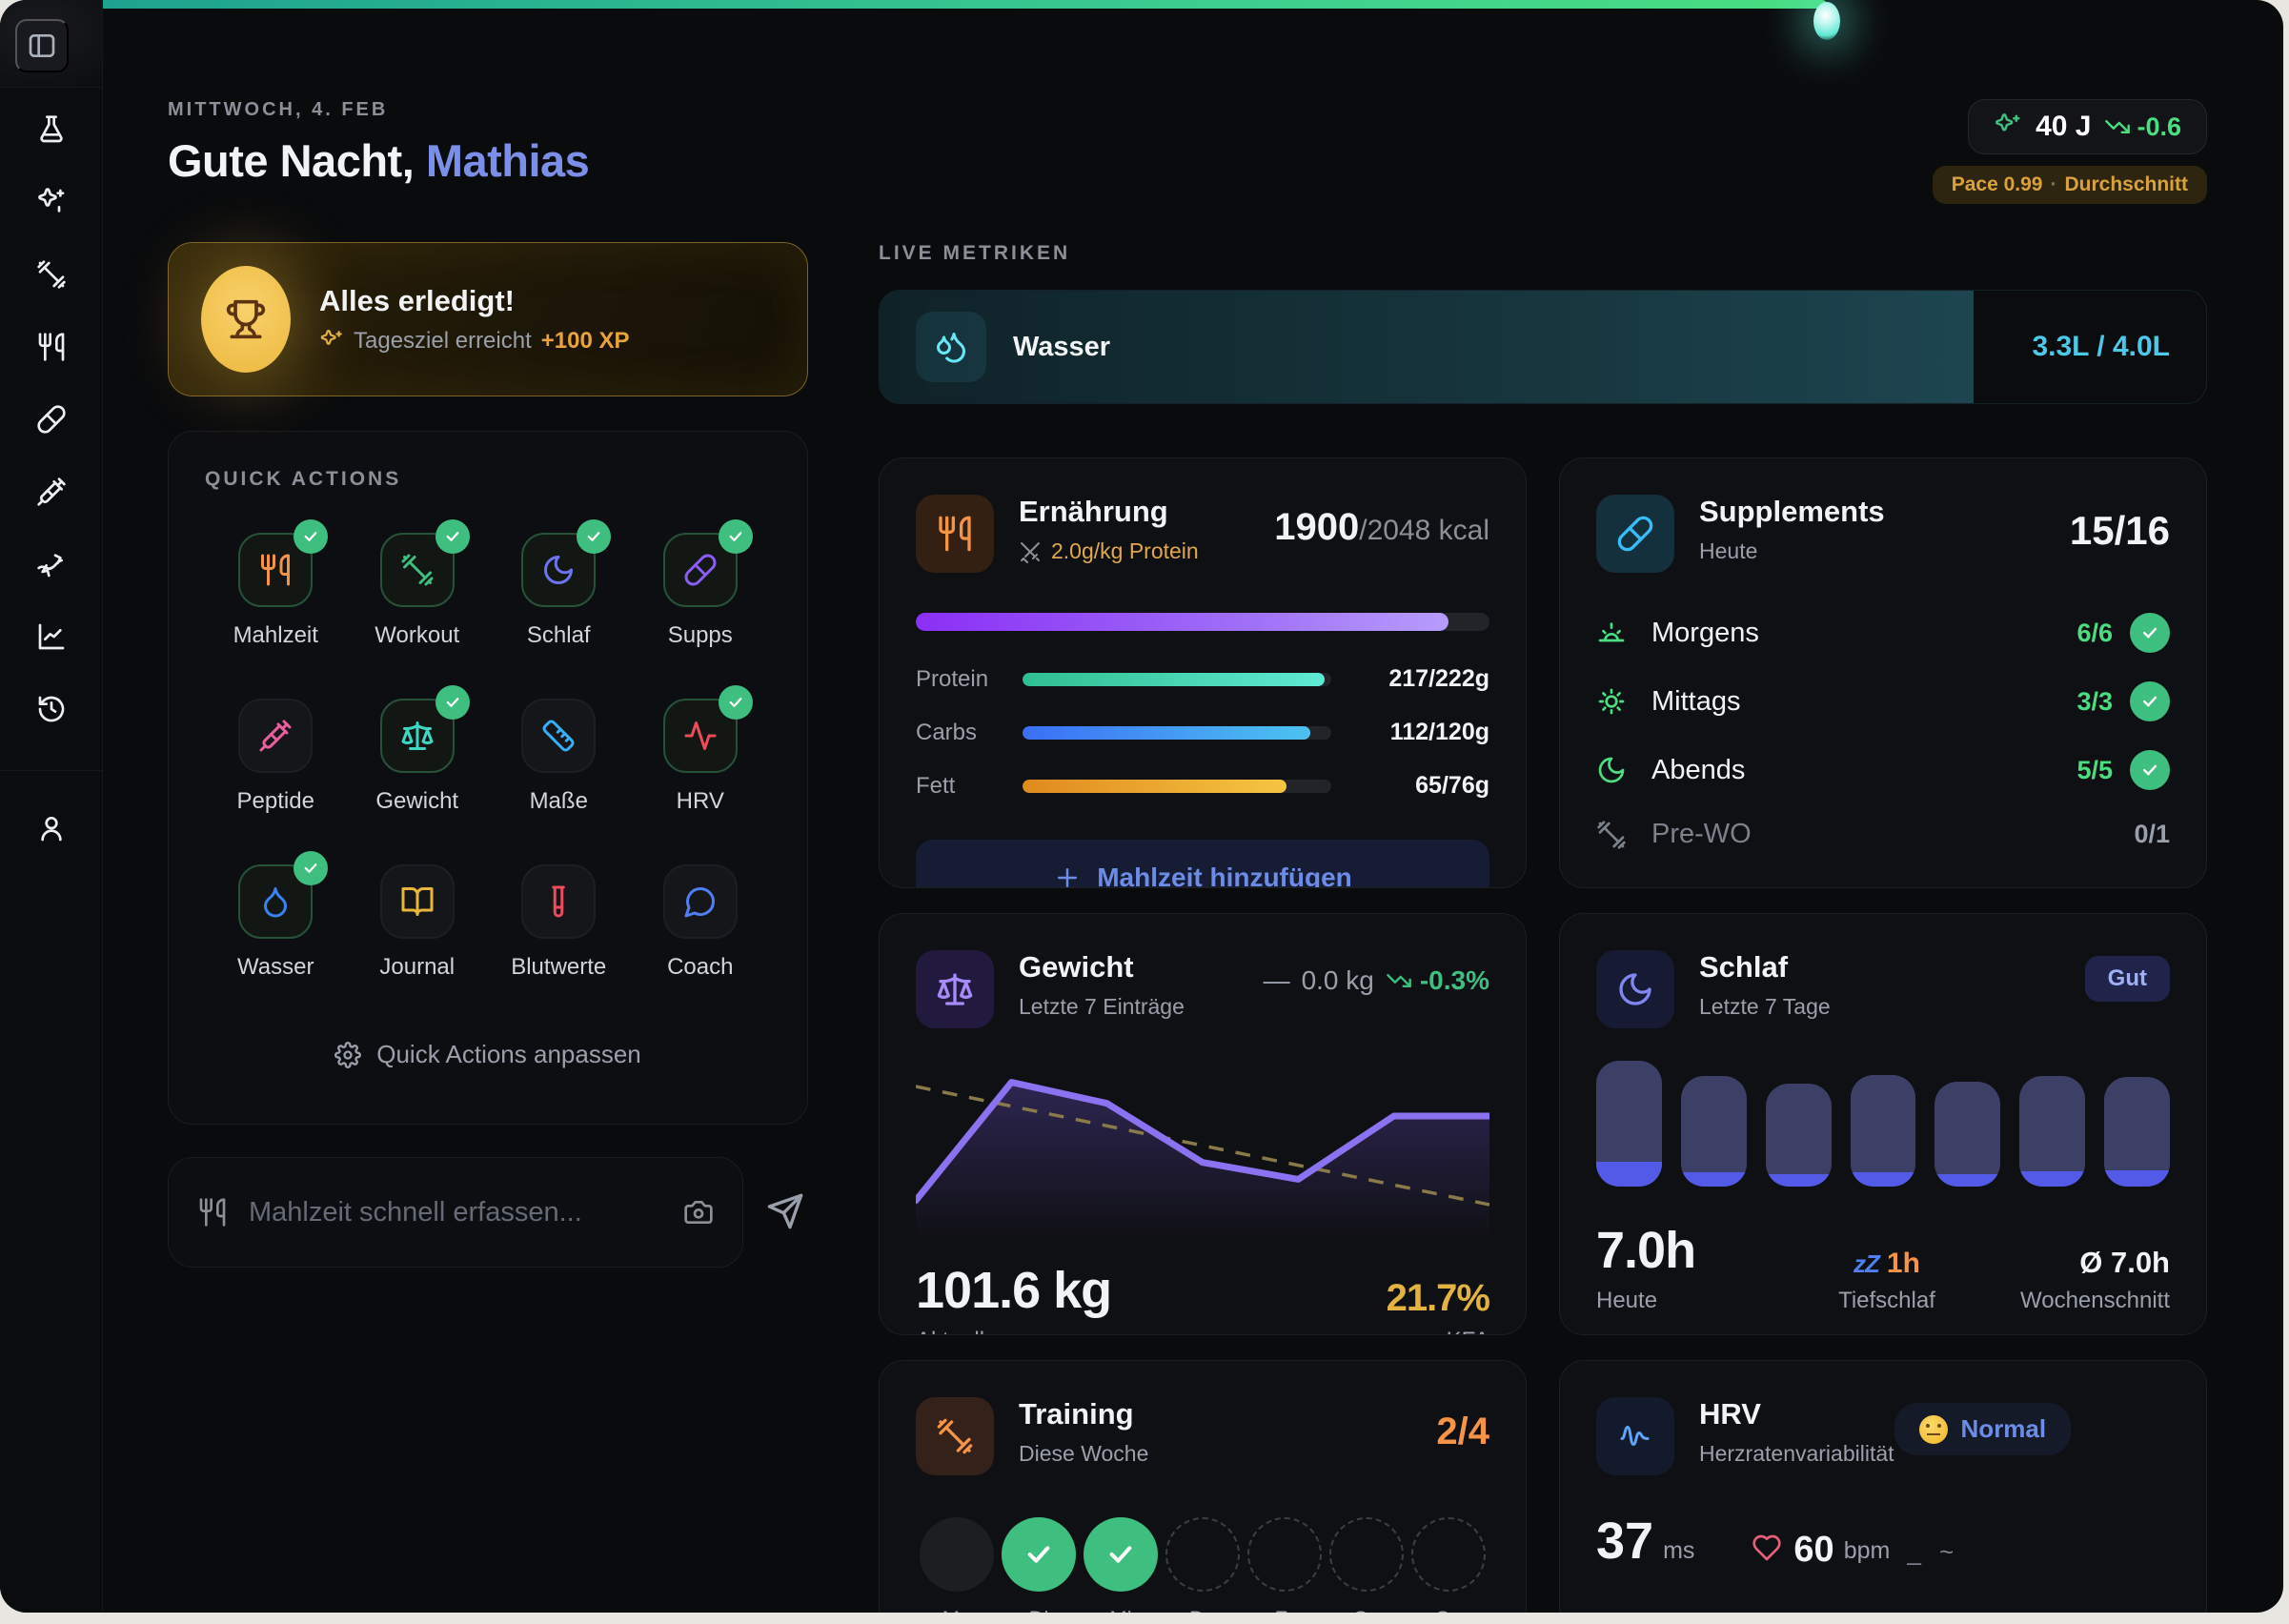 Image resolution: width=2289 pixels, height=1624 pixels. What do you see at coordinates (785, 1212) in the screenshot?
I see `send-button` at bounding box center [785, 1212].